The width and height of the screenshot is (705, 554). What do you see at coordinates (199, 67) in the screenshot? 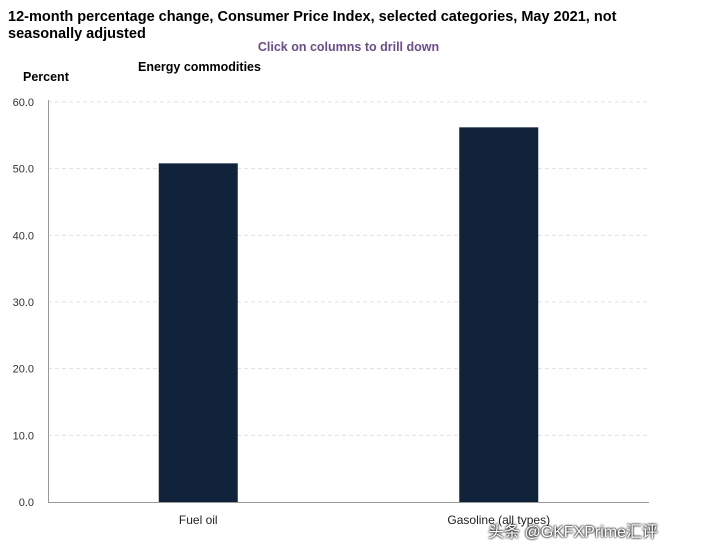
I see `drilldown-category-label: Energy commodities` at bounding box center [199, 67].